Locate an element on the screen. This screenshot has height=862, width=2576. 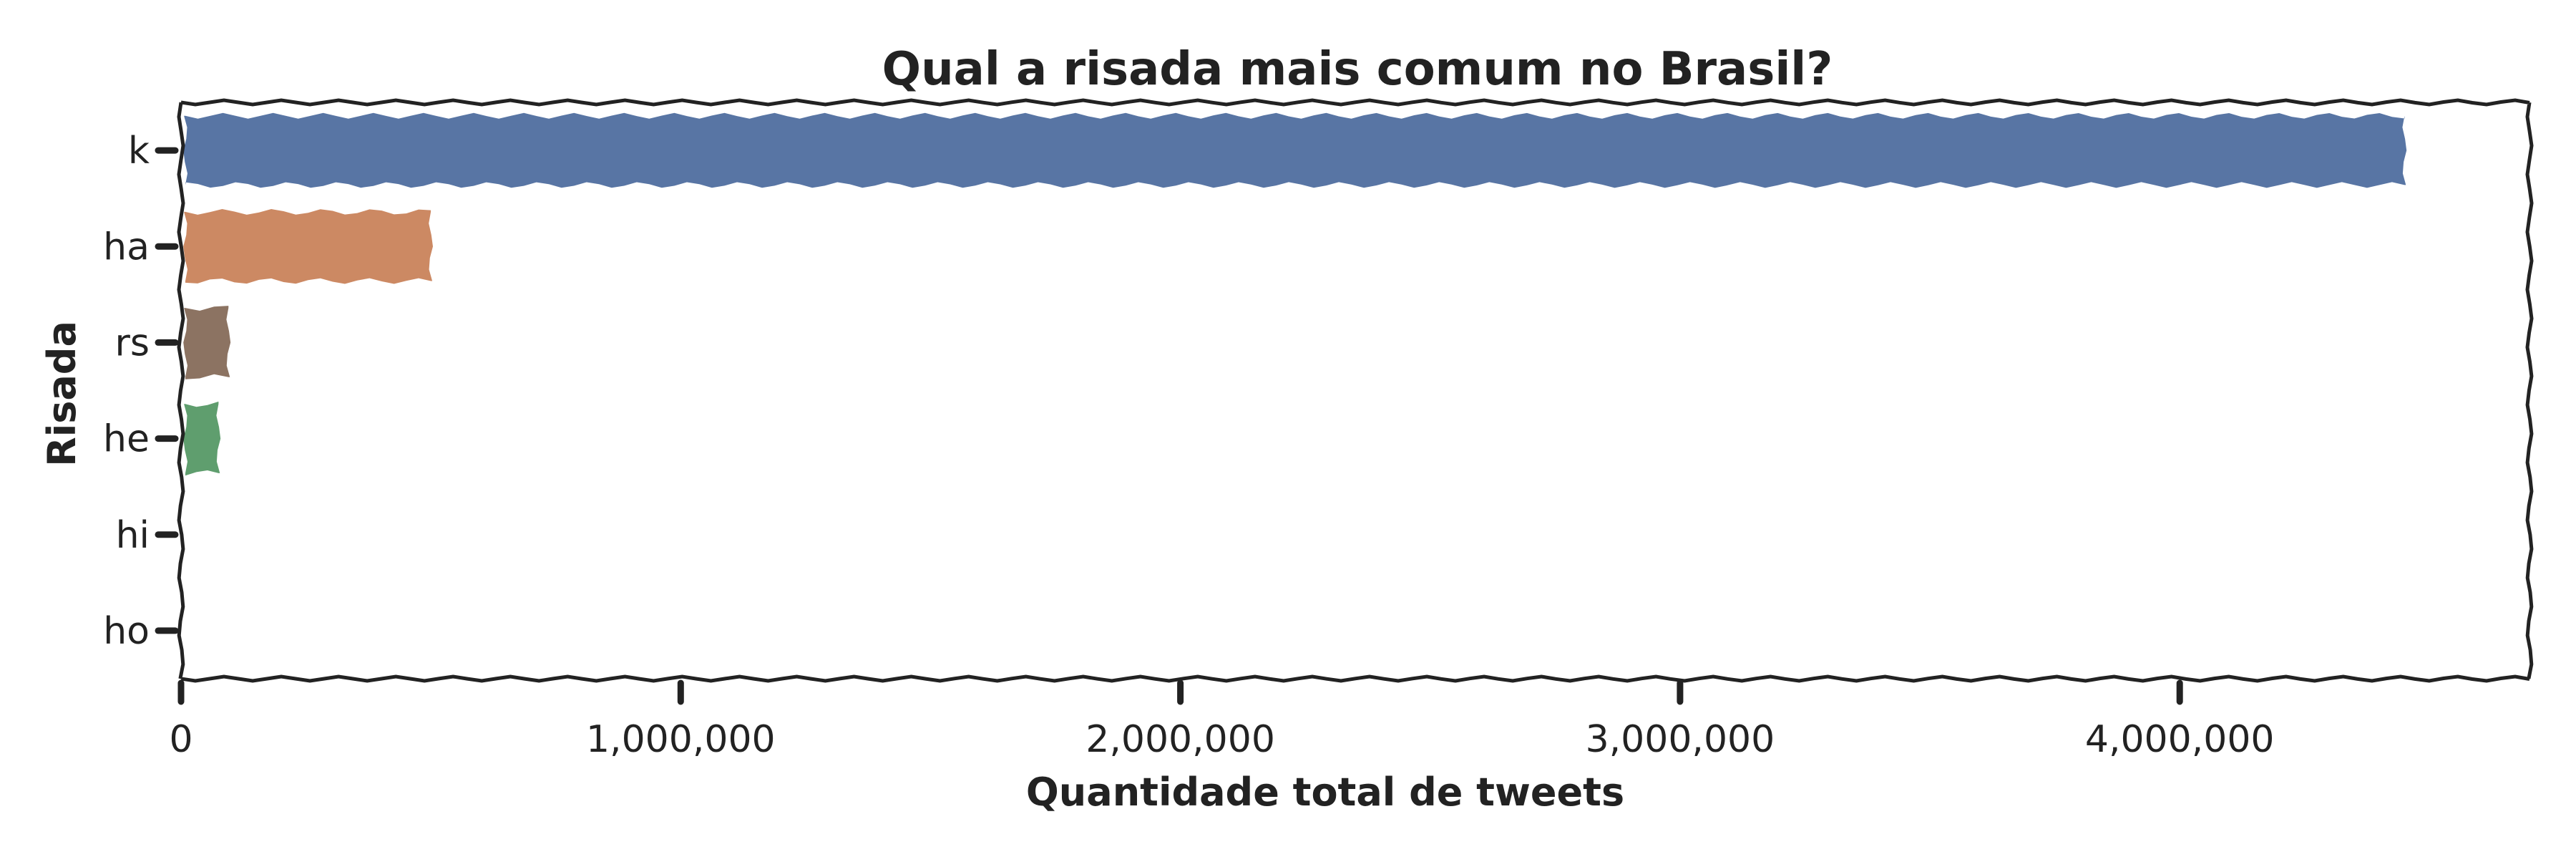
y-tick-label-hi: hi is located at coordinates (133, 535).